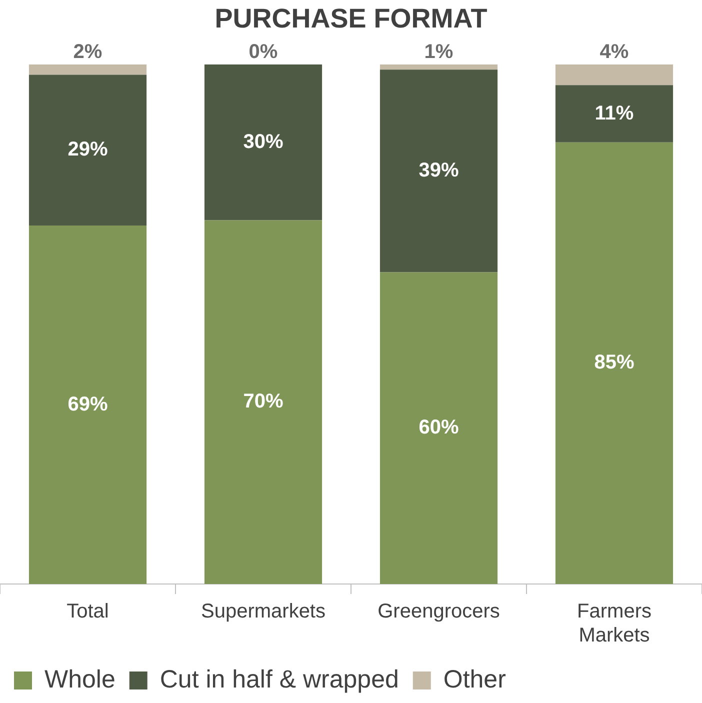 Image resolution: width=702 pixels, height=703 pixels. Describe the element at coordinates (279, 679) in the screenshot. I see `legend-label: Cut in half & wrapped` at that location.